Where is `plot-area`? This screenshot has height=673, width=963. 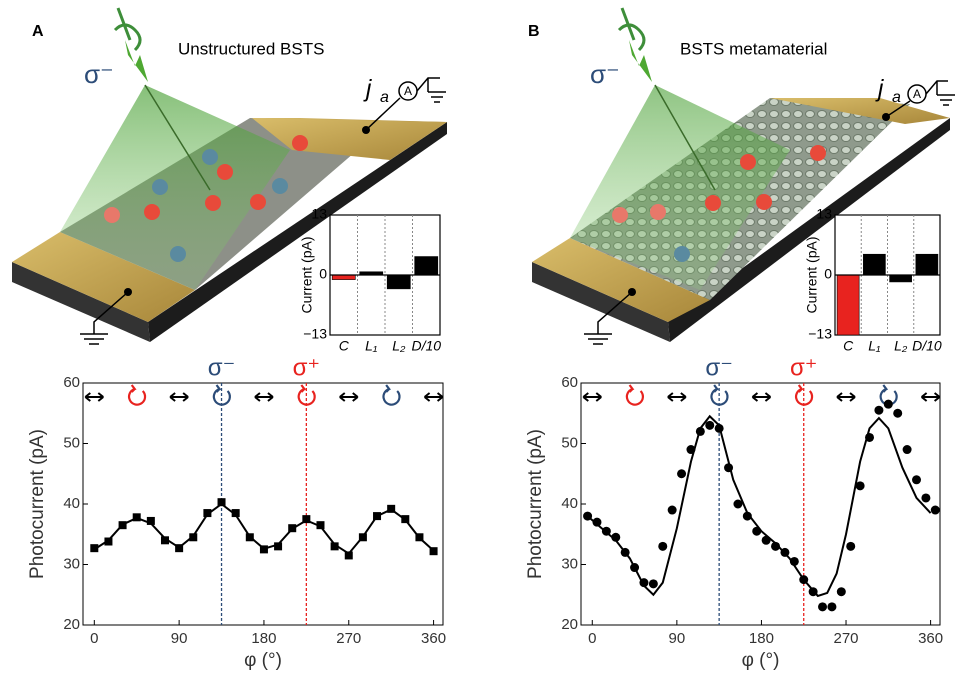 plot-area is located at coordinates (263, 504).